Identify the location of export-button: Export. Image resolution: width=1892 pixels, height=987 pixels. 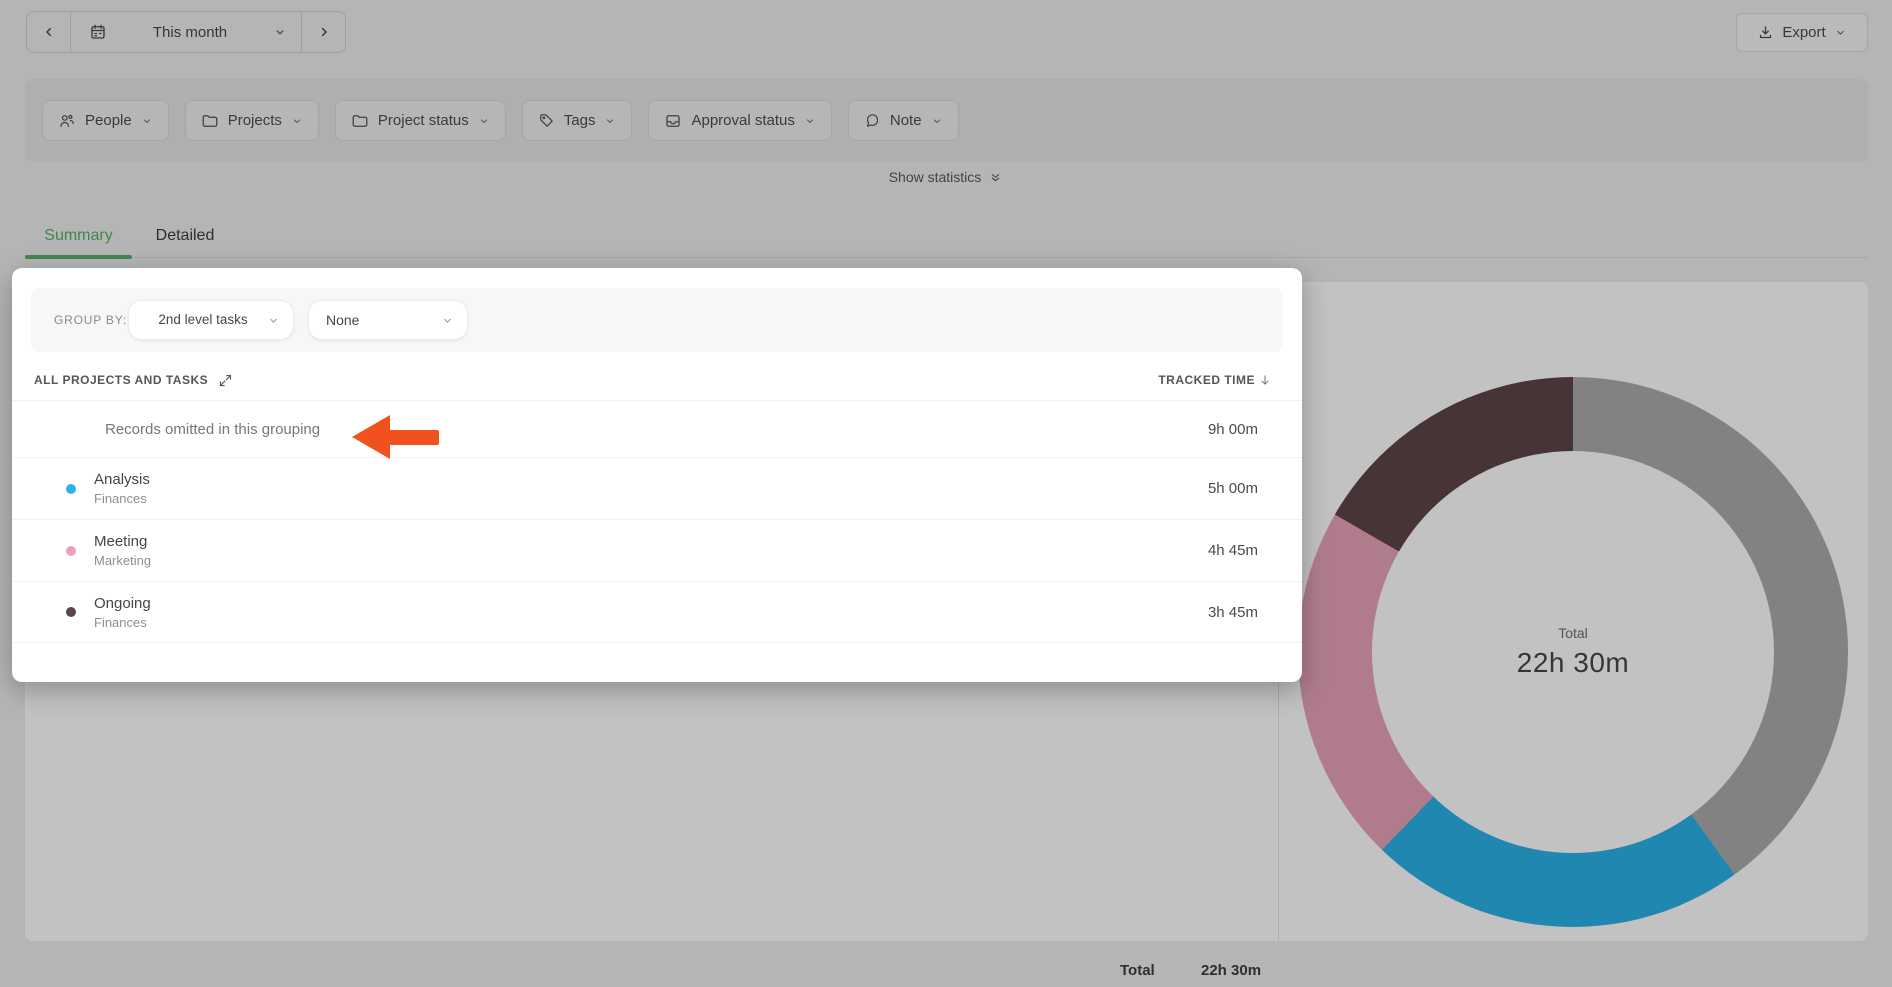
(1802, 32).